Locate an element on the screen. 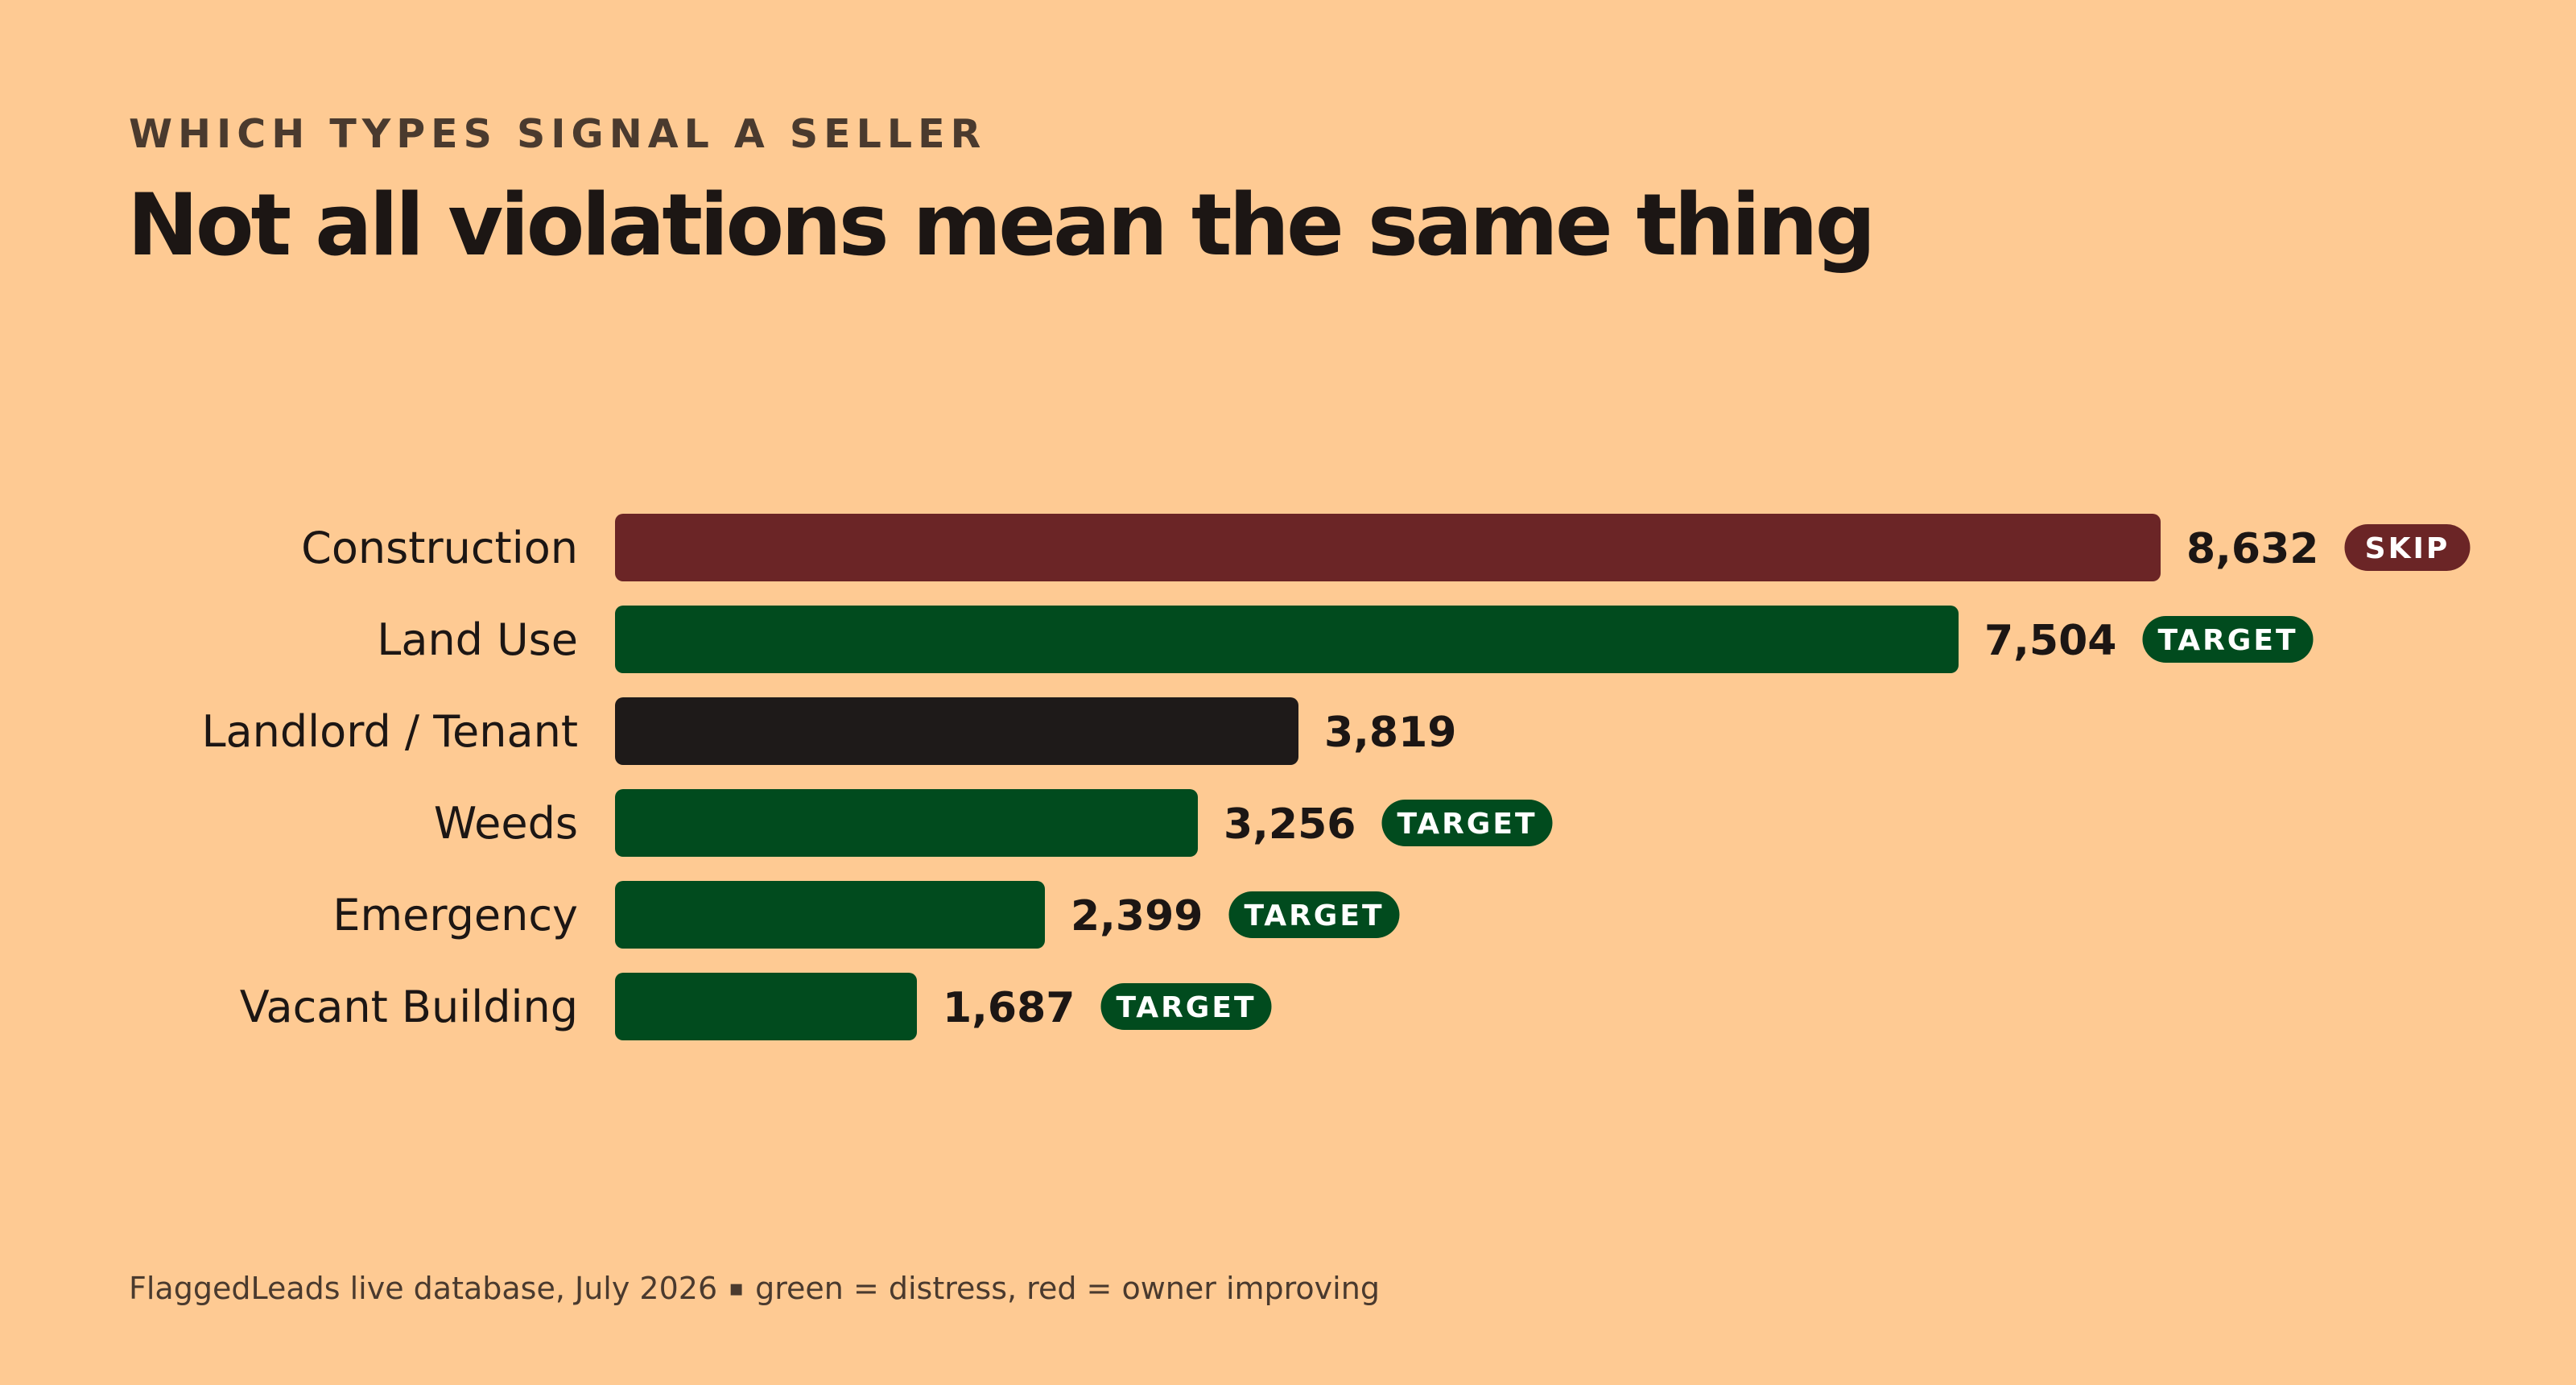 The width and height of the screenshot is (2576, 1385). bar-weeds is located at coordinates (906, 823).